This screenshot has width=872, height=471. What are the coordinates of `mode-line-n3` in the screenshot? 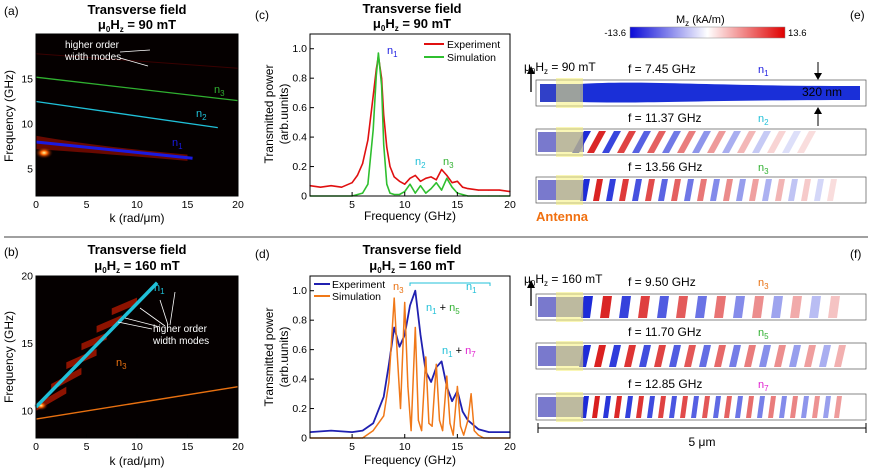 It's located at (137, 403).